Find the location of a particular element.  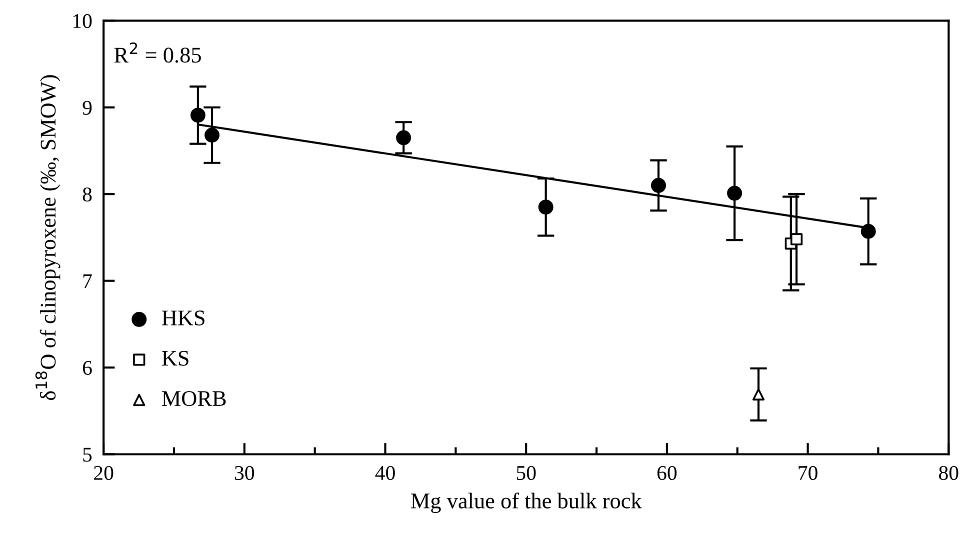

x-tick-label: 80 is located at coordinates (948, 473).